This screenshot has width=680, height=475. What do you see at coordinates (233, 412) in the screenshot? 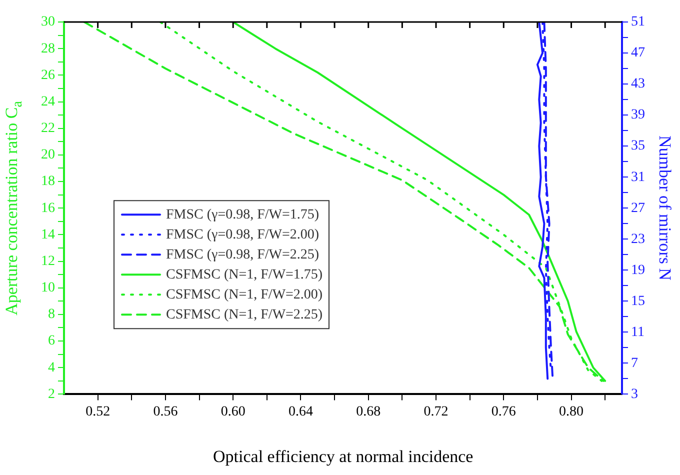
I see `x-tick-label: 0.60` at bounding box center [233, 412].